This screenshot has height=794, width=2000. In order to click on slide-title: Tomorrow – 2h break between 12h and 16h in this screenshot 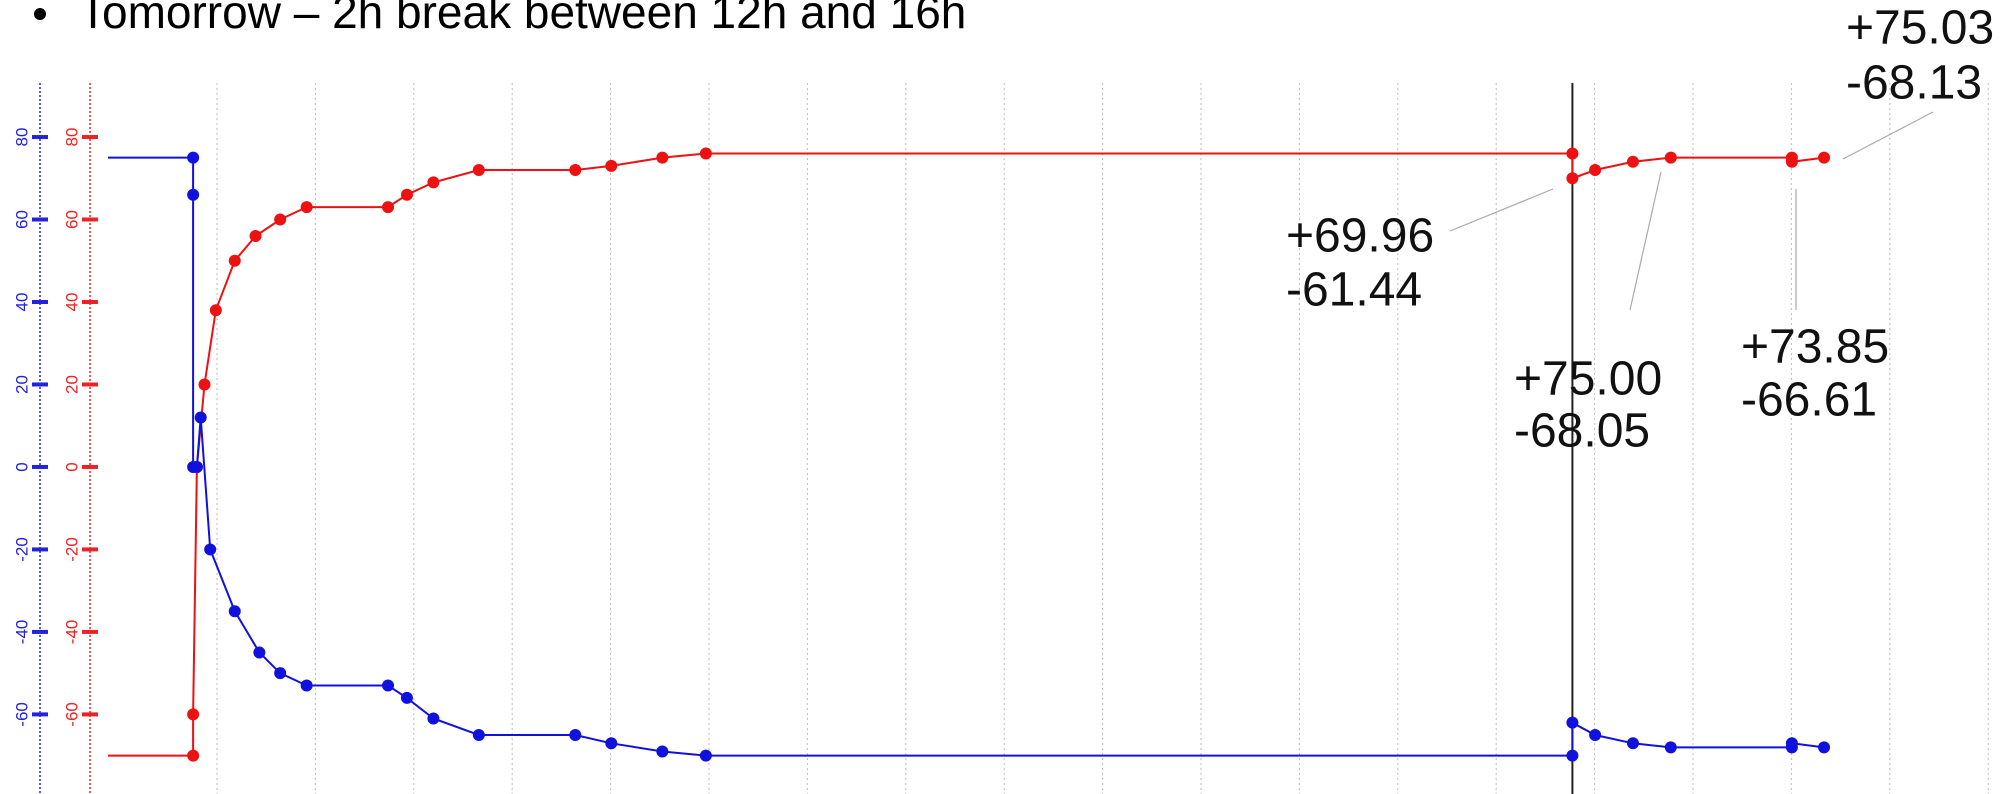, I will do `click(522, 19)`.